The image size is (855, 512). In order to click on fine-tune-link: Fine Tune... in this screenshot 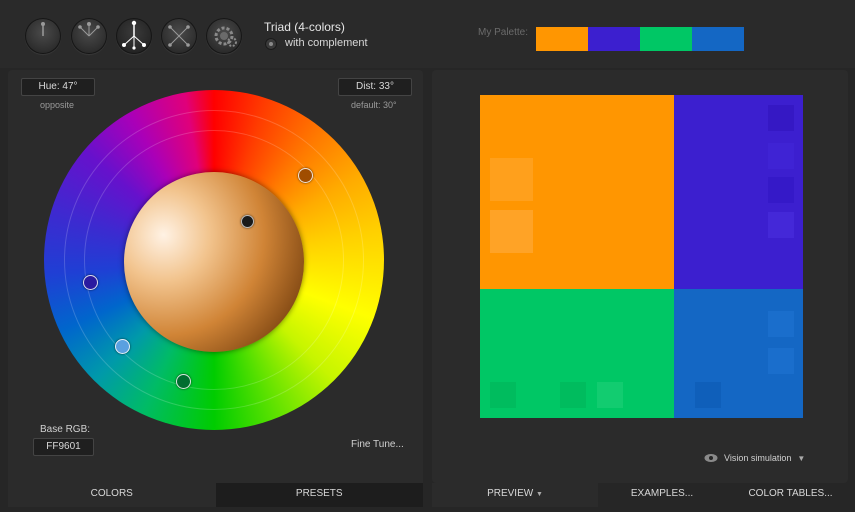, I will do `click(377, 444)`.